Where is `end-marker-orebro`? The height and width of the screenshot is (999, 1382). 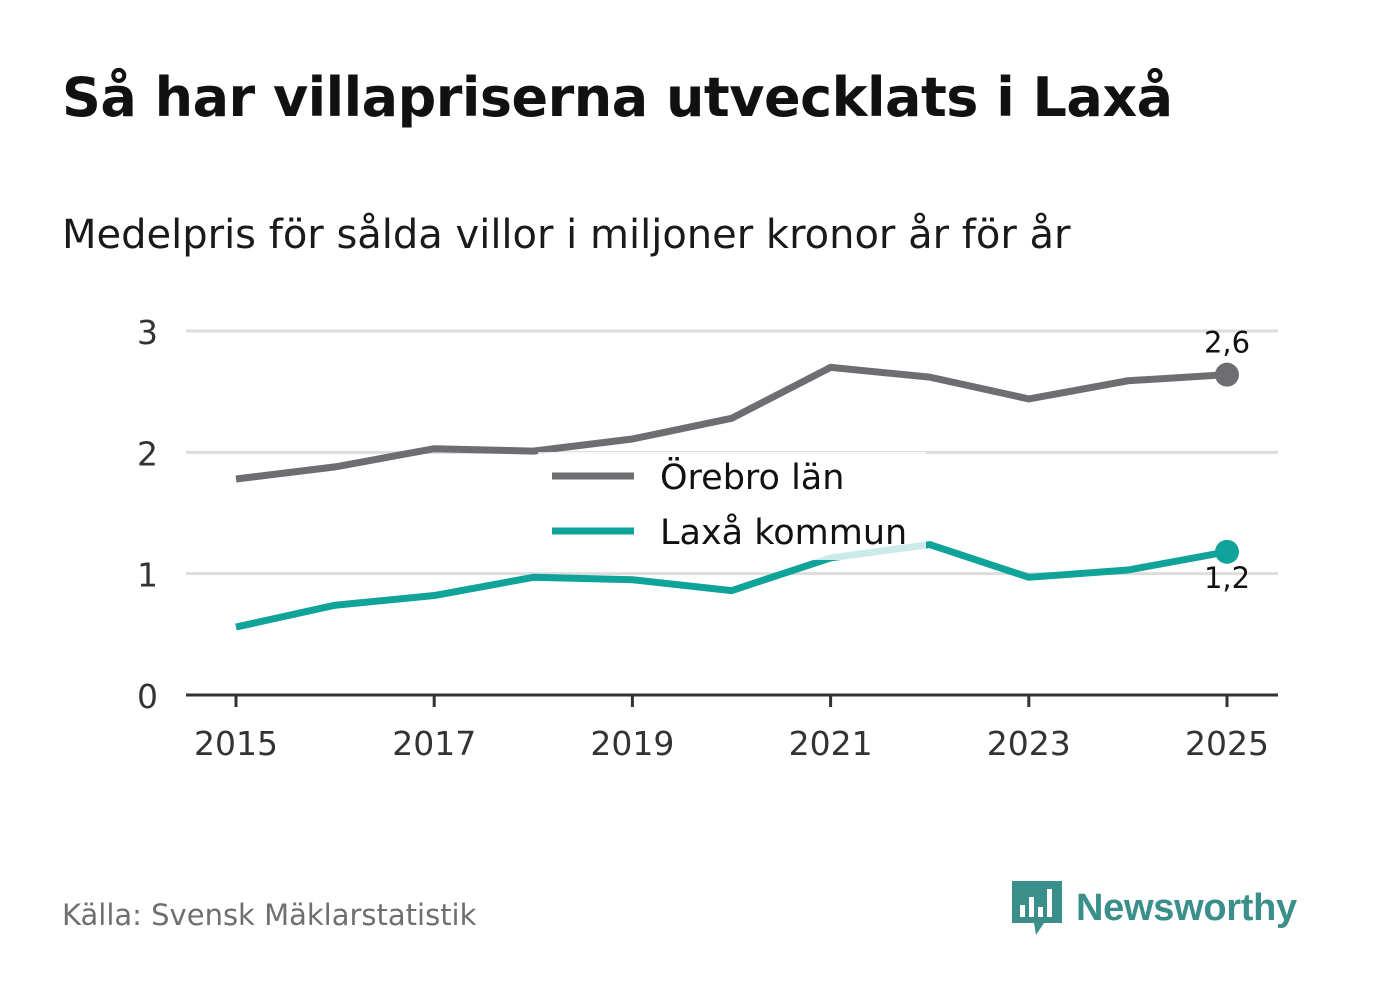 end-marker-orebro is located at coordinates (1227, 374).